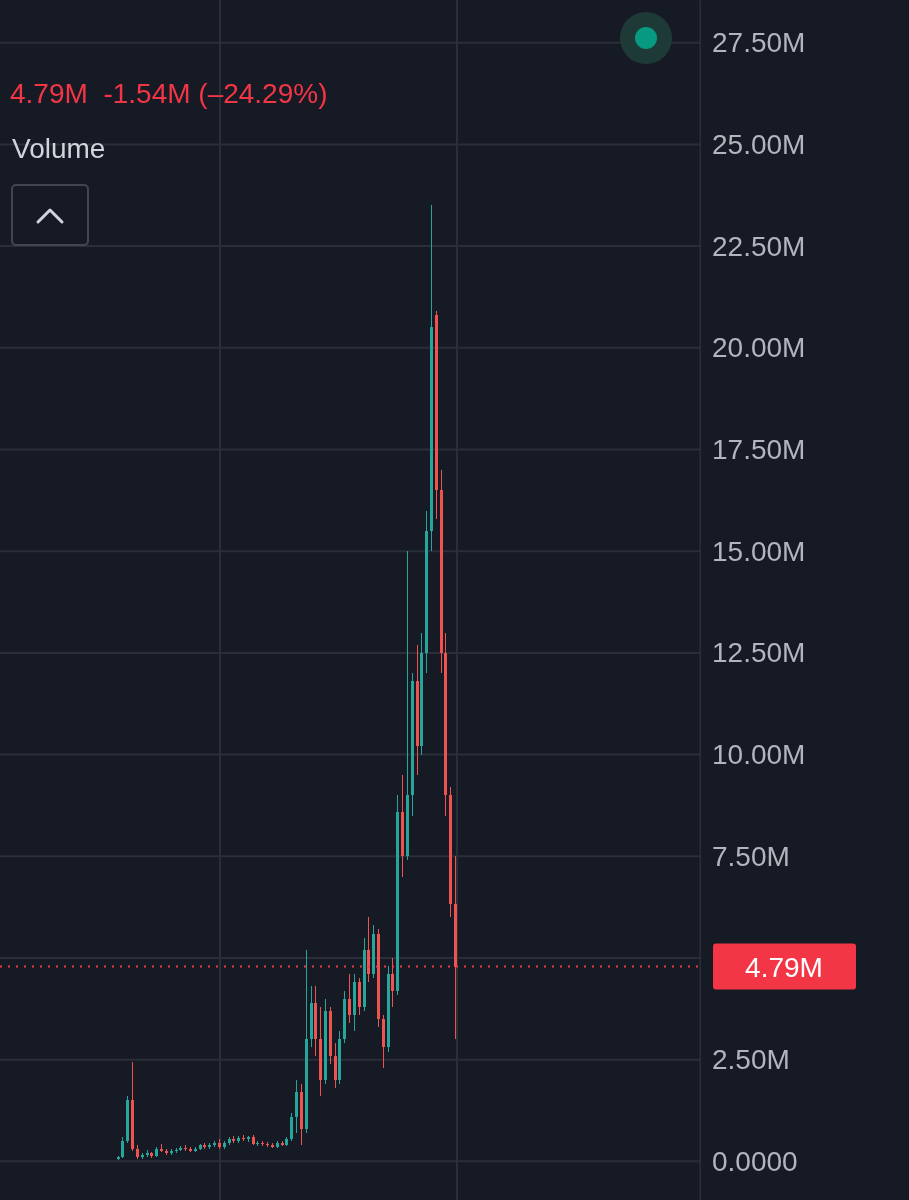  What do you see at coordinates (759, 449) in the screenshot?
I see `y-tick-label: 17.50M` at bounding box center [759, 449].